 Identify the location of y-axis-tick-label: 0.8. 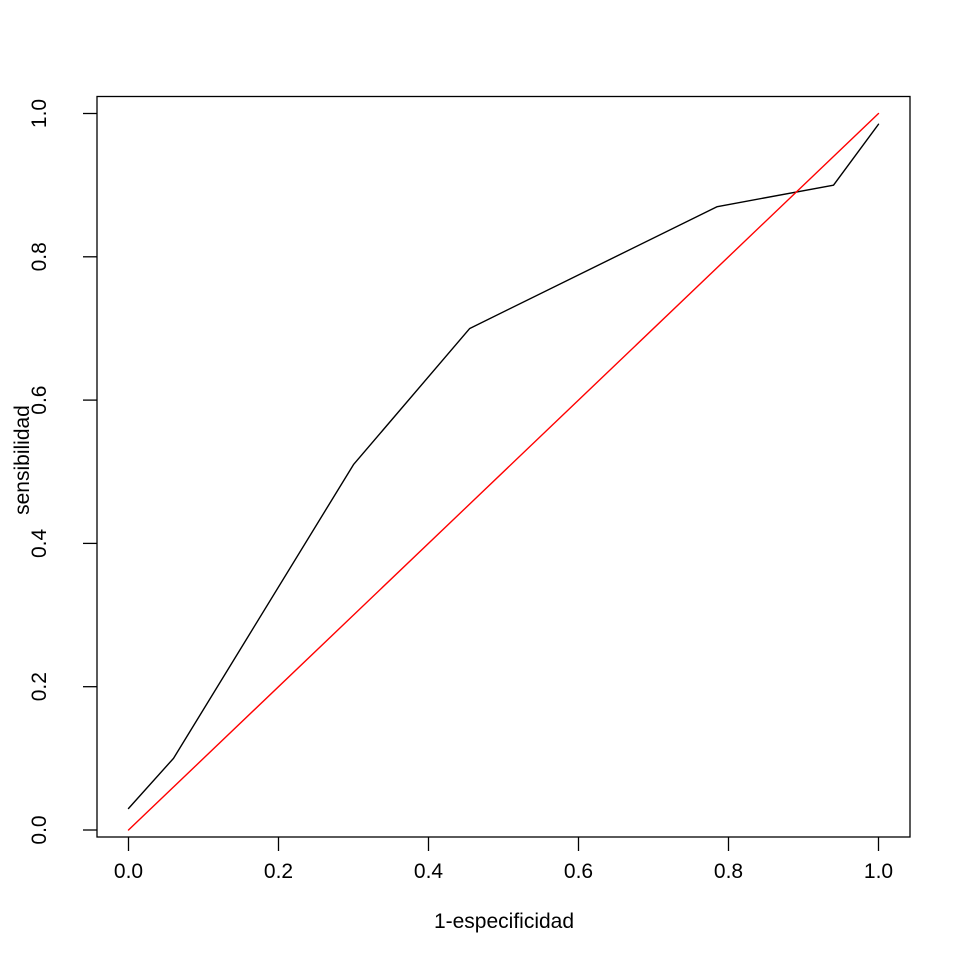
(39, 256).